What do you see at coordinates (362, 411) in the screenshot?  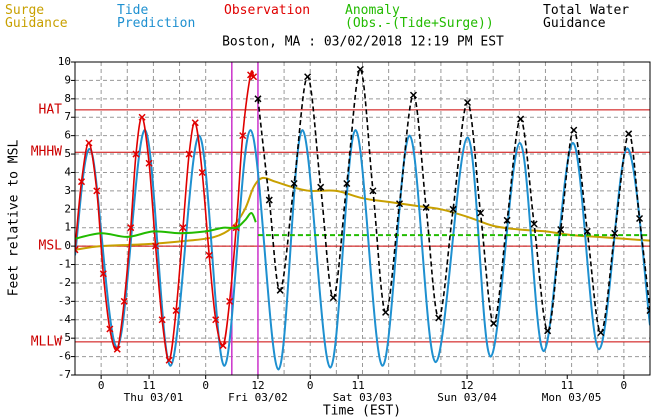 I see `x-axis-label: Time (EST)` at bounding box center [362, 411].